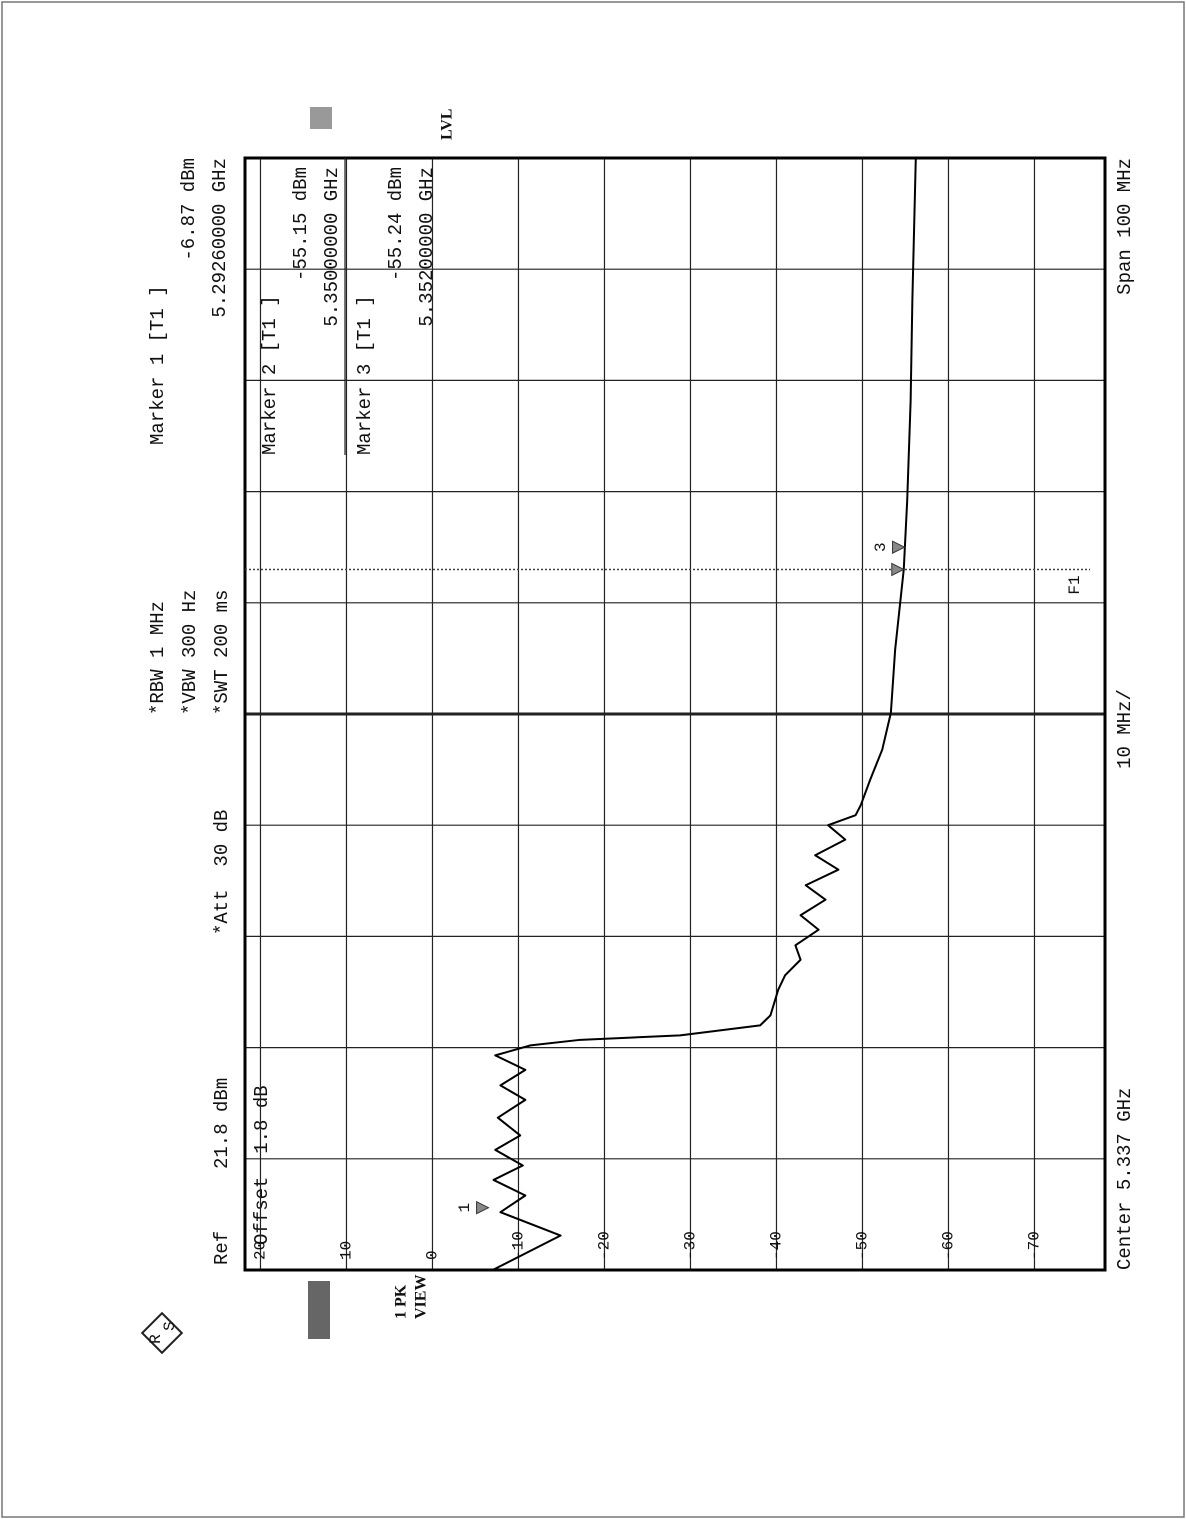  What do you see at coordinates (401, 1301) in the screenshot?
I see `trace-label: 1 PK` at bounding box center [401, 1301].